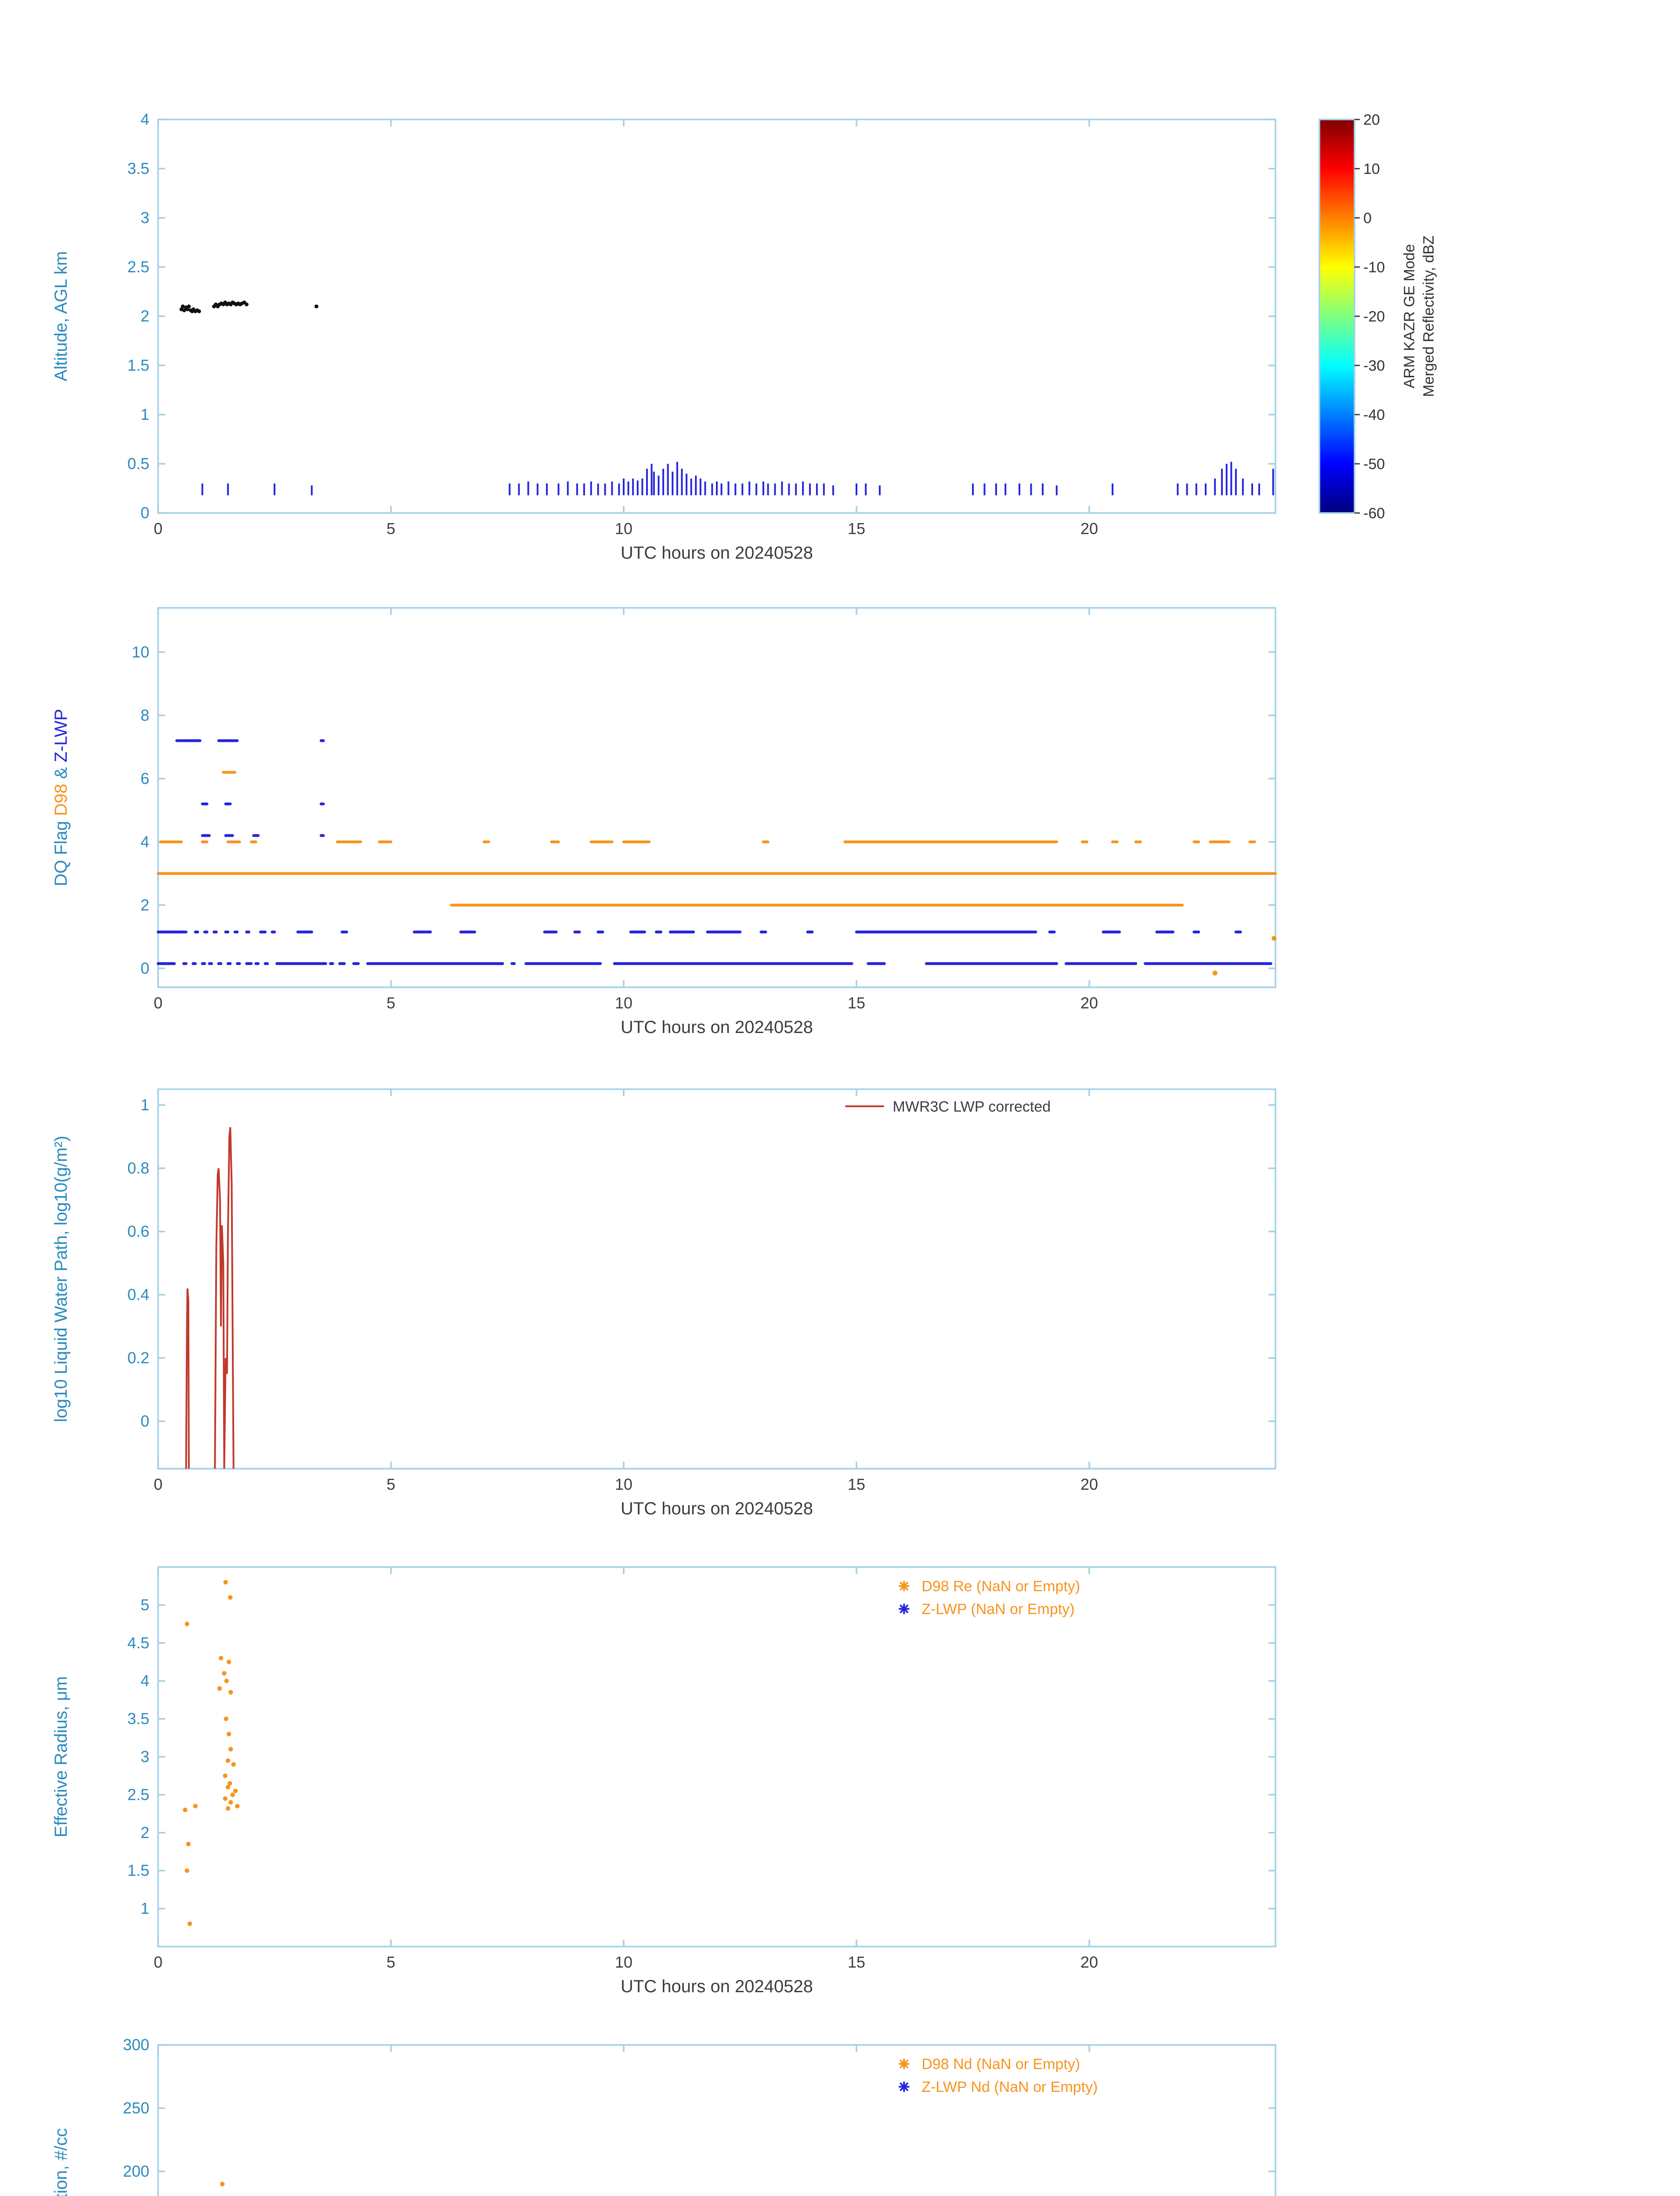 This screenshot has width=1680, height=2196. Describe the element at coordinates (140, 652) in the screenshot. I see `y-tick-label: 10` at that location.